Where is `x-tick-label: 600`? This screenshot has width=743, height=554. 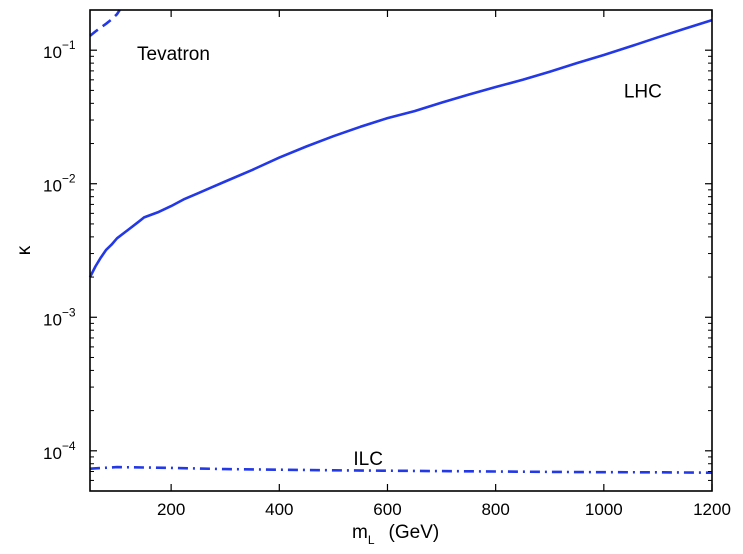 x-tick-label: 600 is located at coordinates (387, 509).